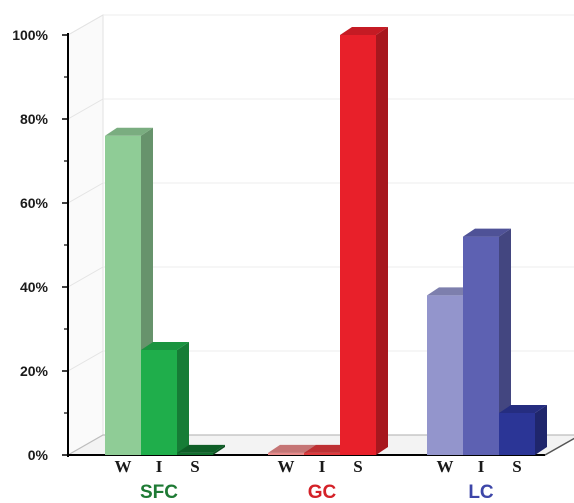 This screenshot has height=503, width=574. I want to click on group-label-sfc: SFC, so click(159, 492).